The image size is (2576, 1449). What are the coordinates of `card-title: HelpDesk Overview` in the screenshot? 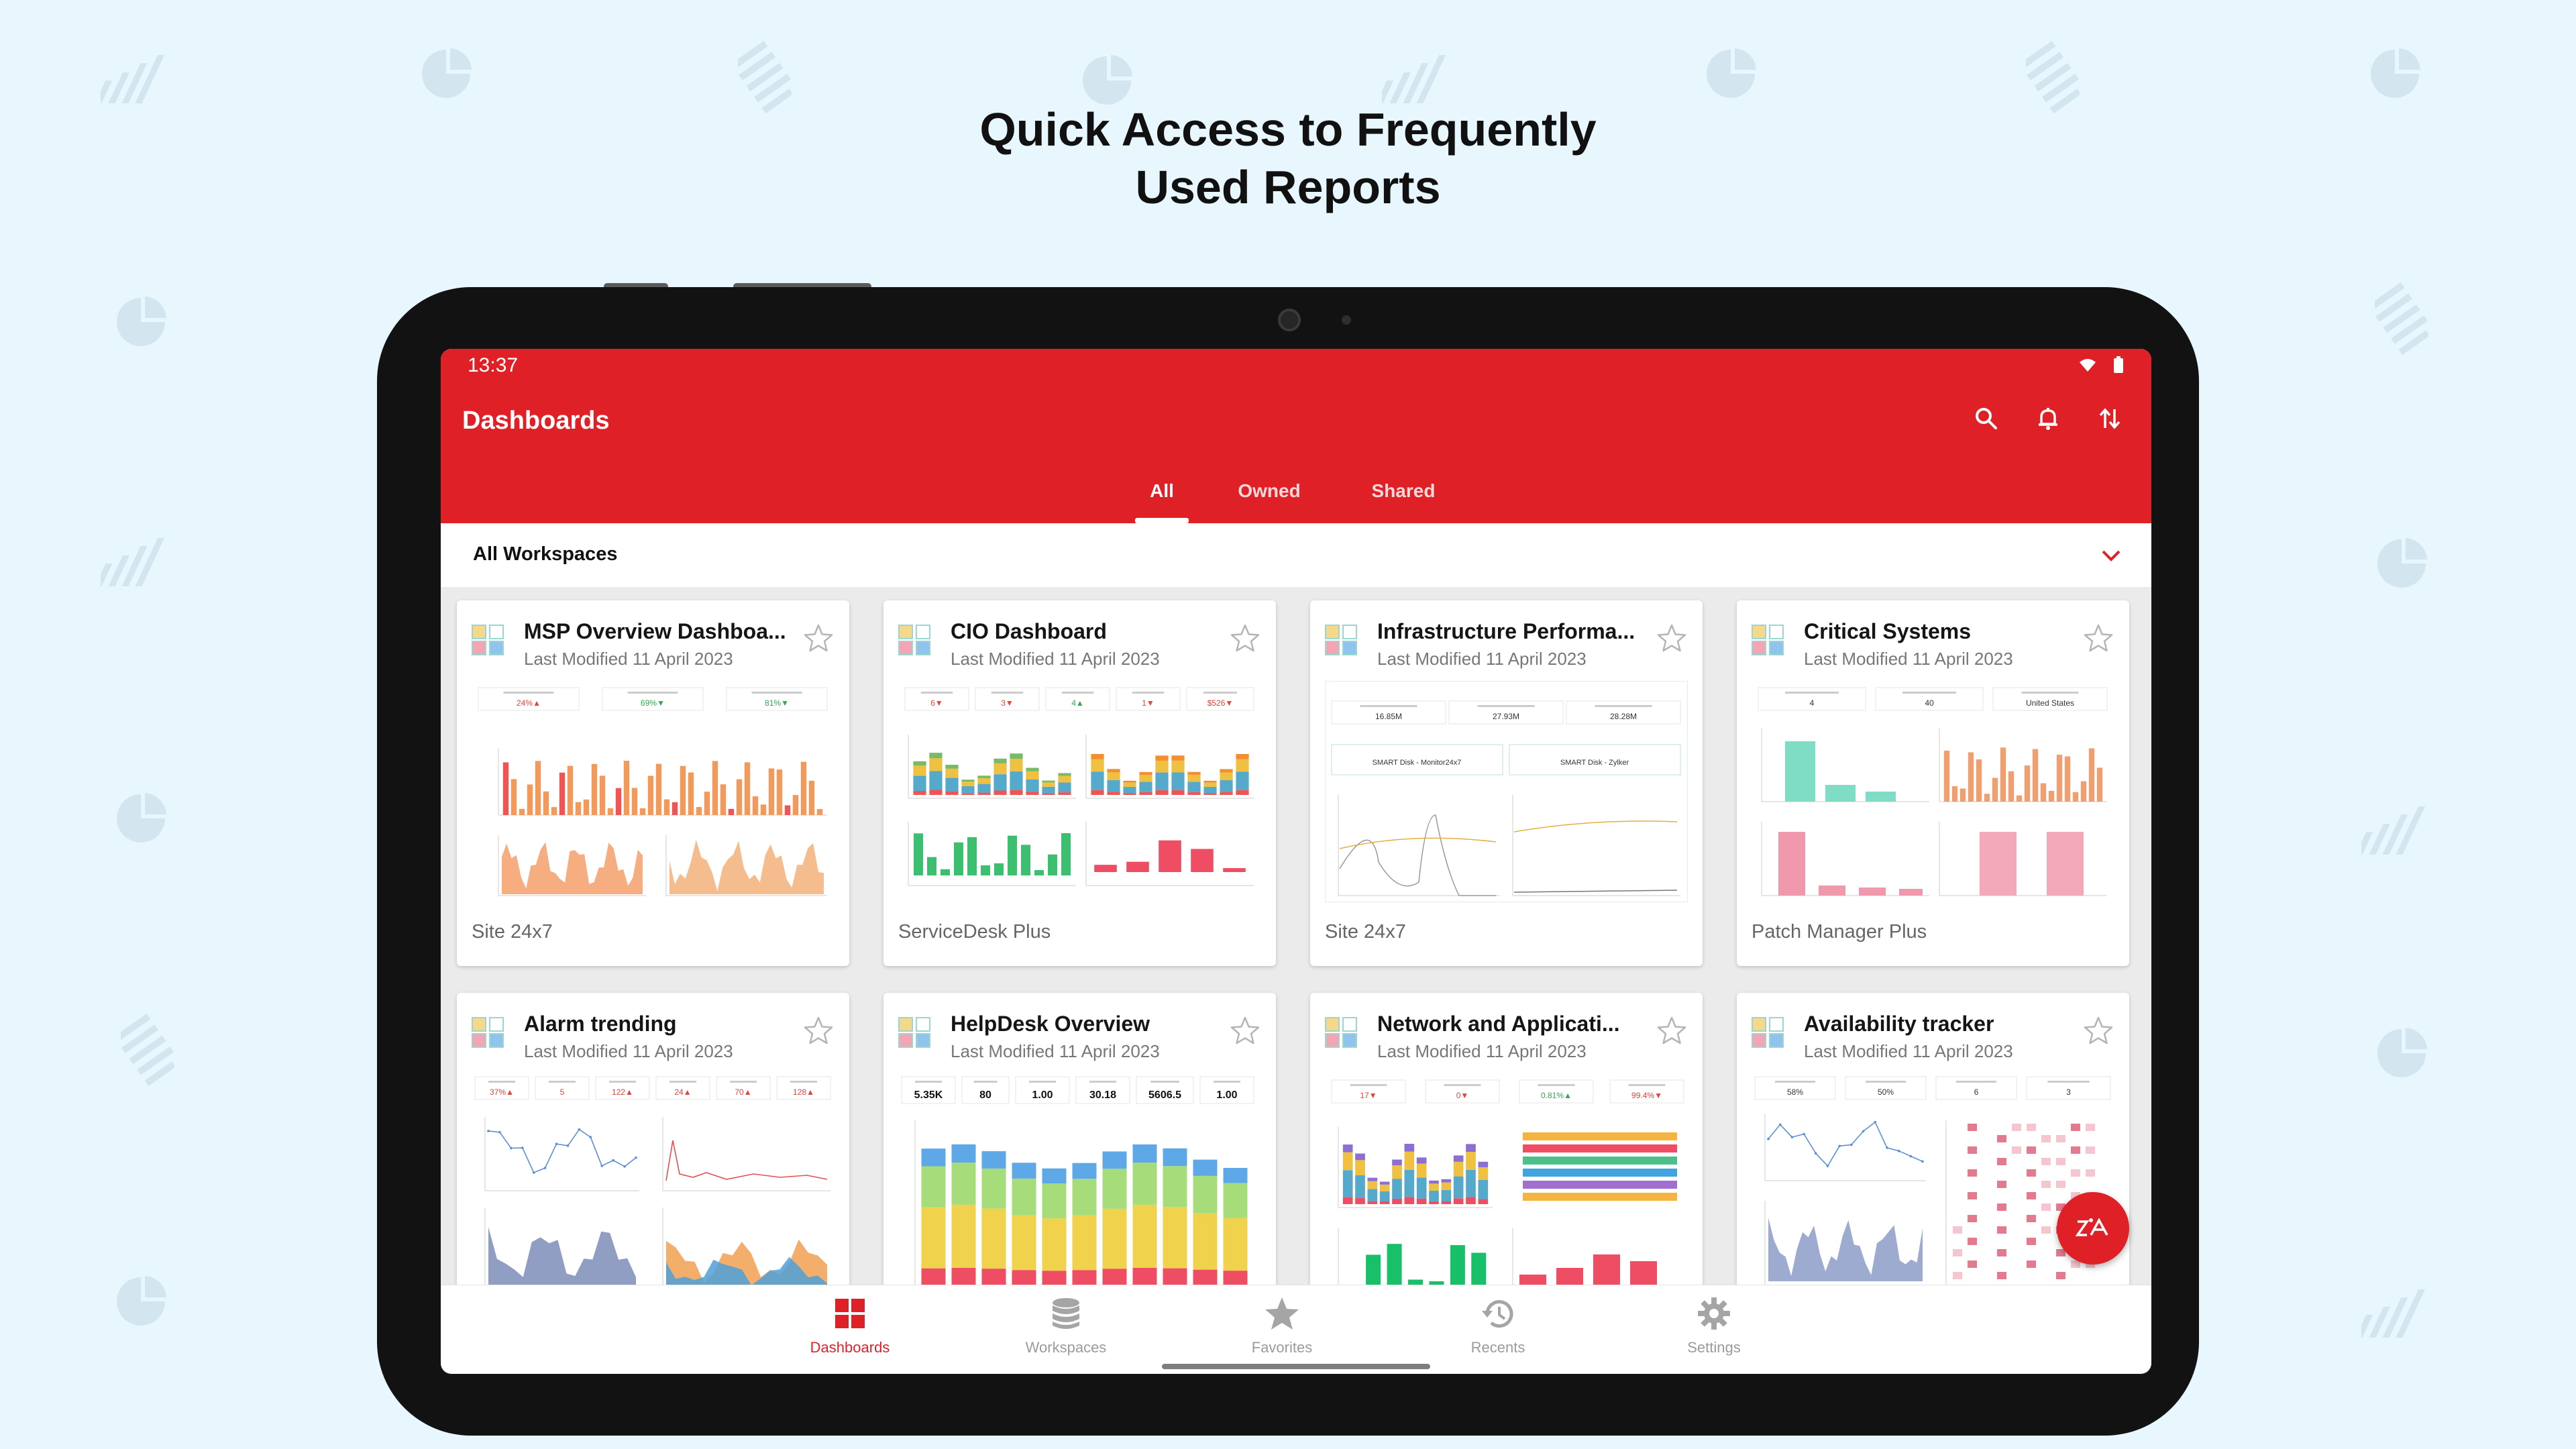 It's located at (1050, 1024).